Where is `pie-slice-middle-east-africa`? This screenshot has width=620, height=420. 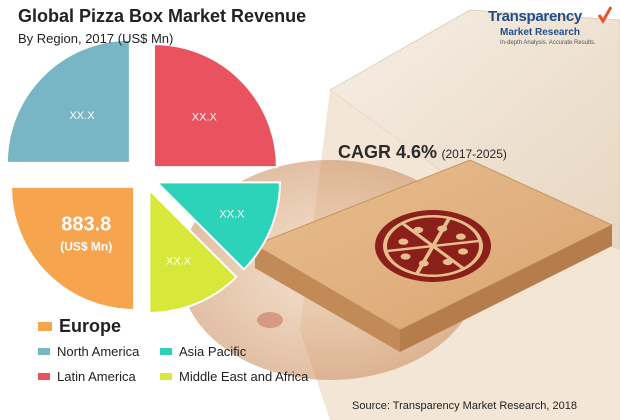 pie-slice-middle-east-africa is located at coordinates (193, 250).